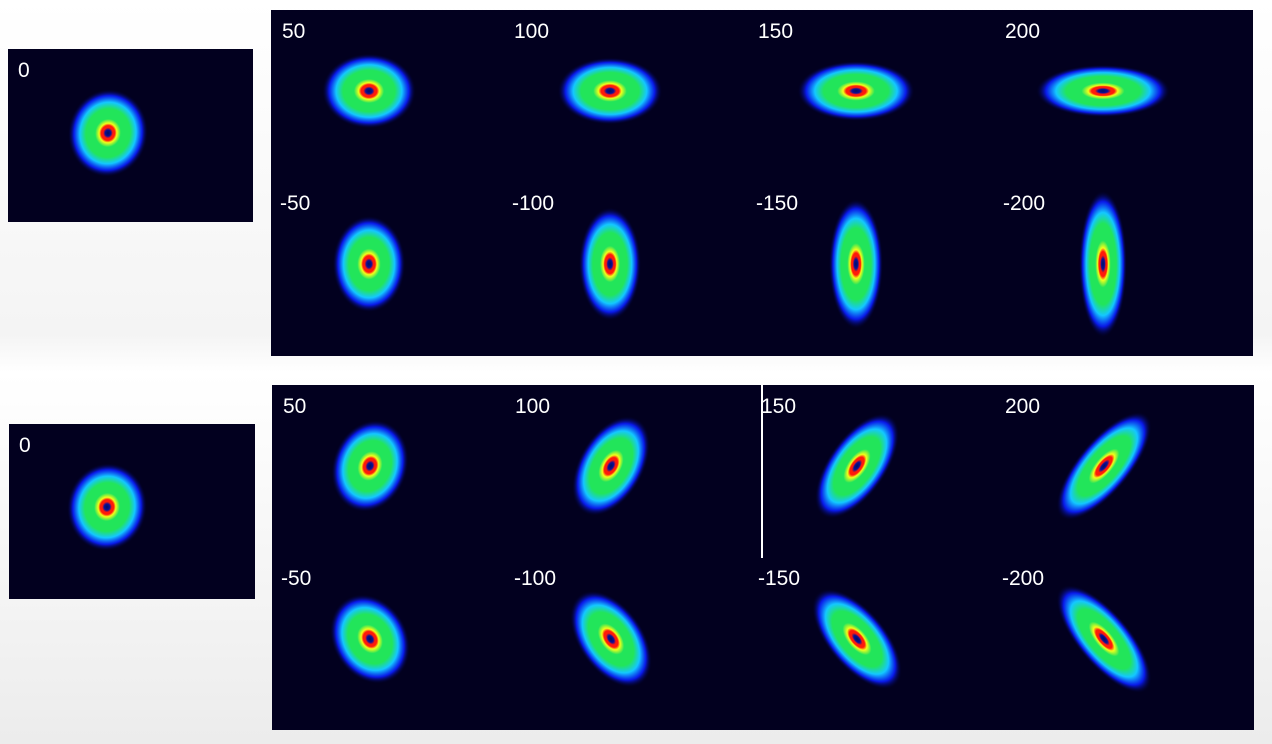 This screenshot has height=744, width=1272. Describe the element at coordinates (762, 471) in the screenshot. I see `panel-divider` at that location.